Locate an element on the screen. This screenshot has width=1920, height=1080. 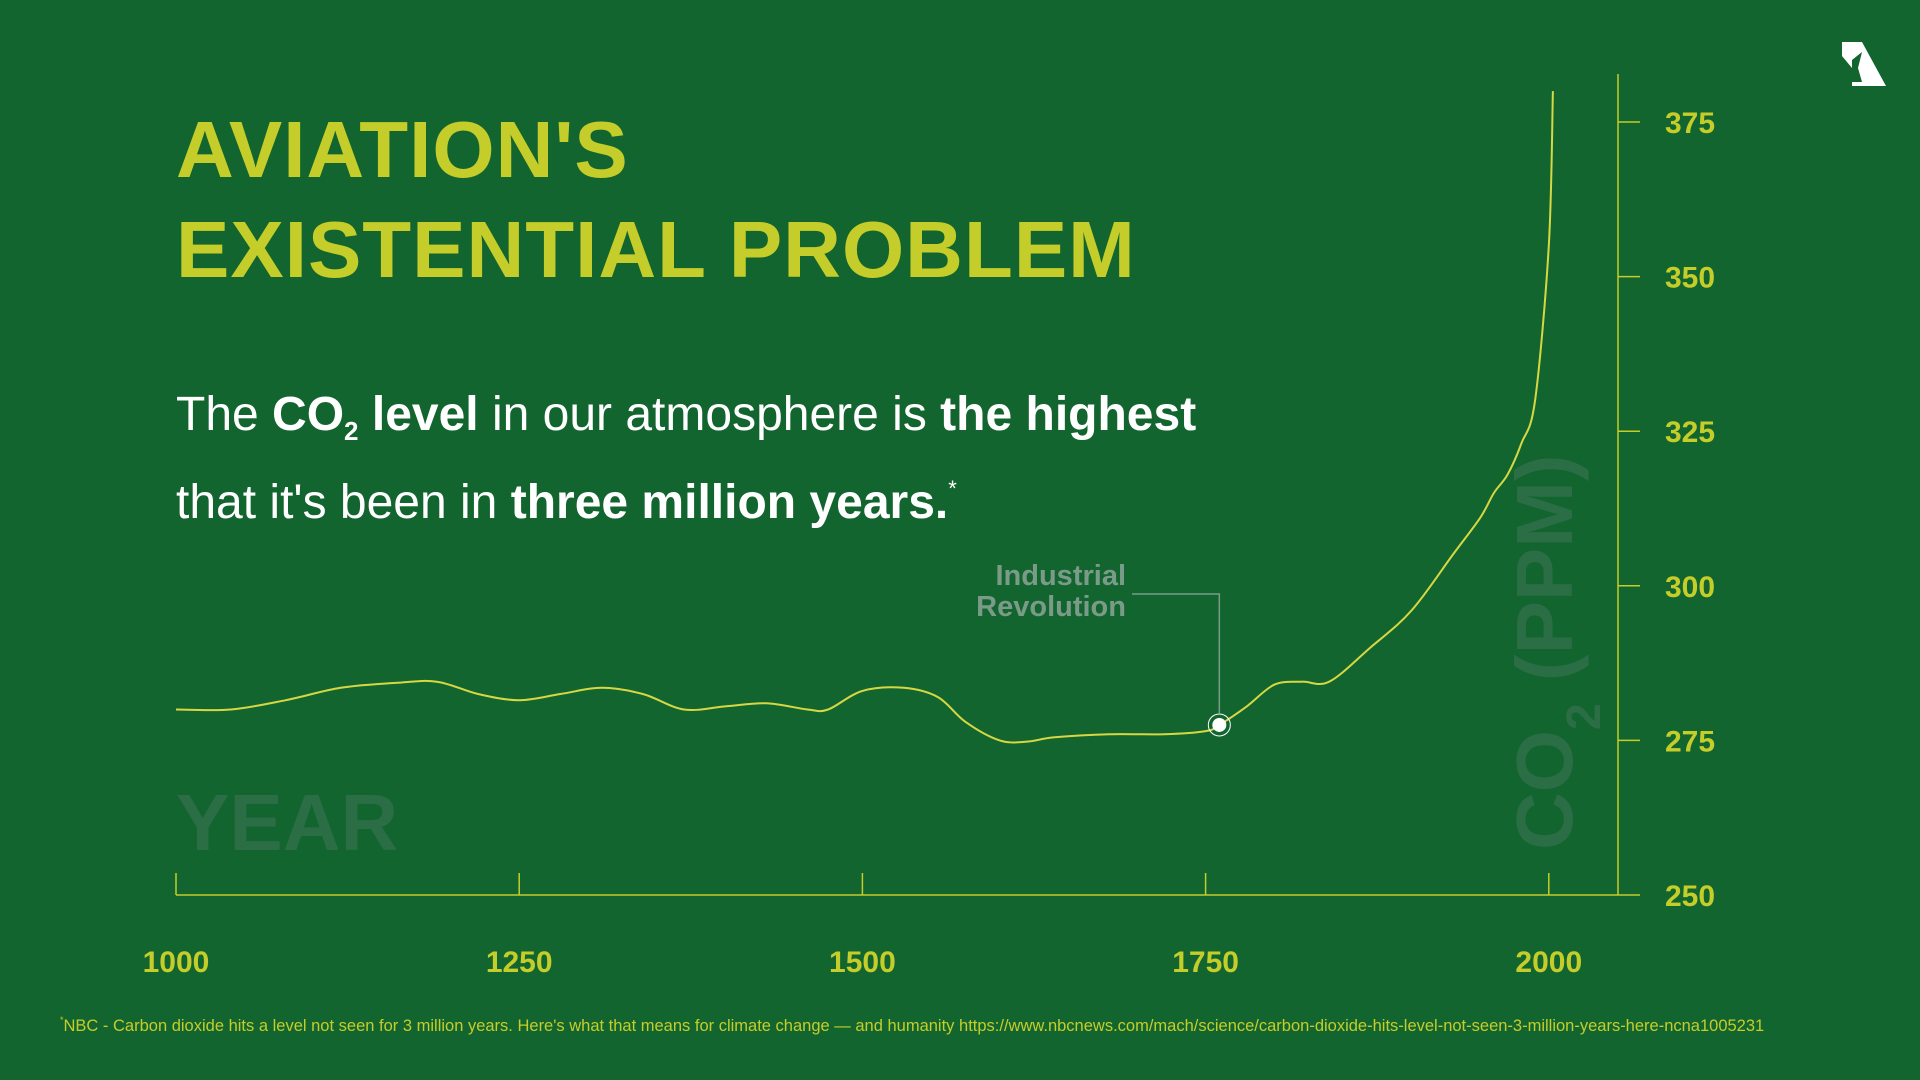
subtitle-level: level is located at coordinates (418, 414).